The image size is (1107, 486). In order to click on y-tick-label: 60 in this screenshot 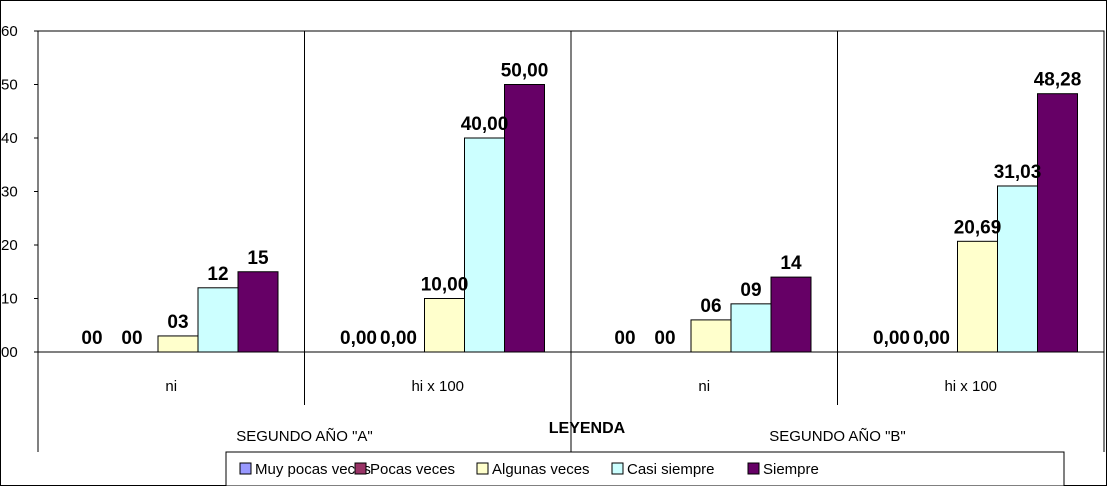, I will do `click(9, 31)`.